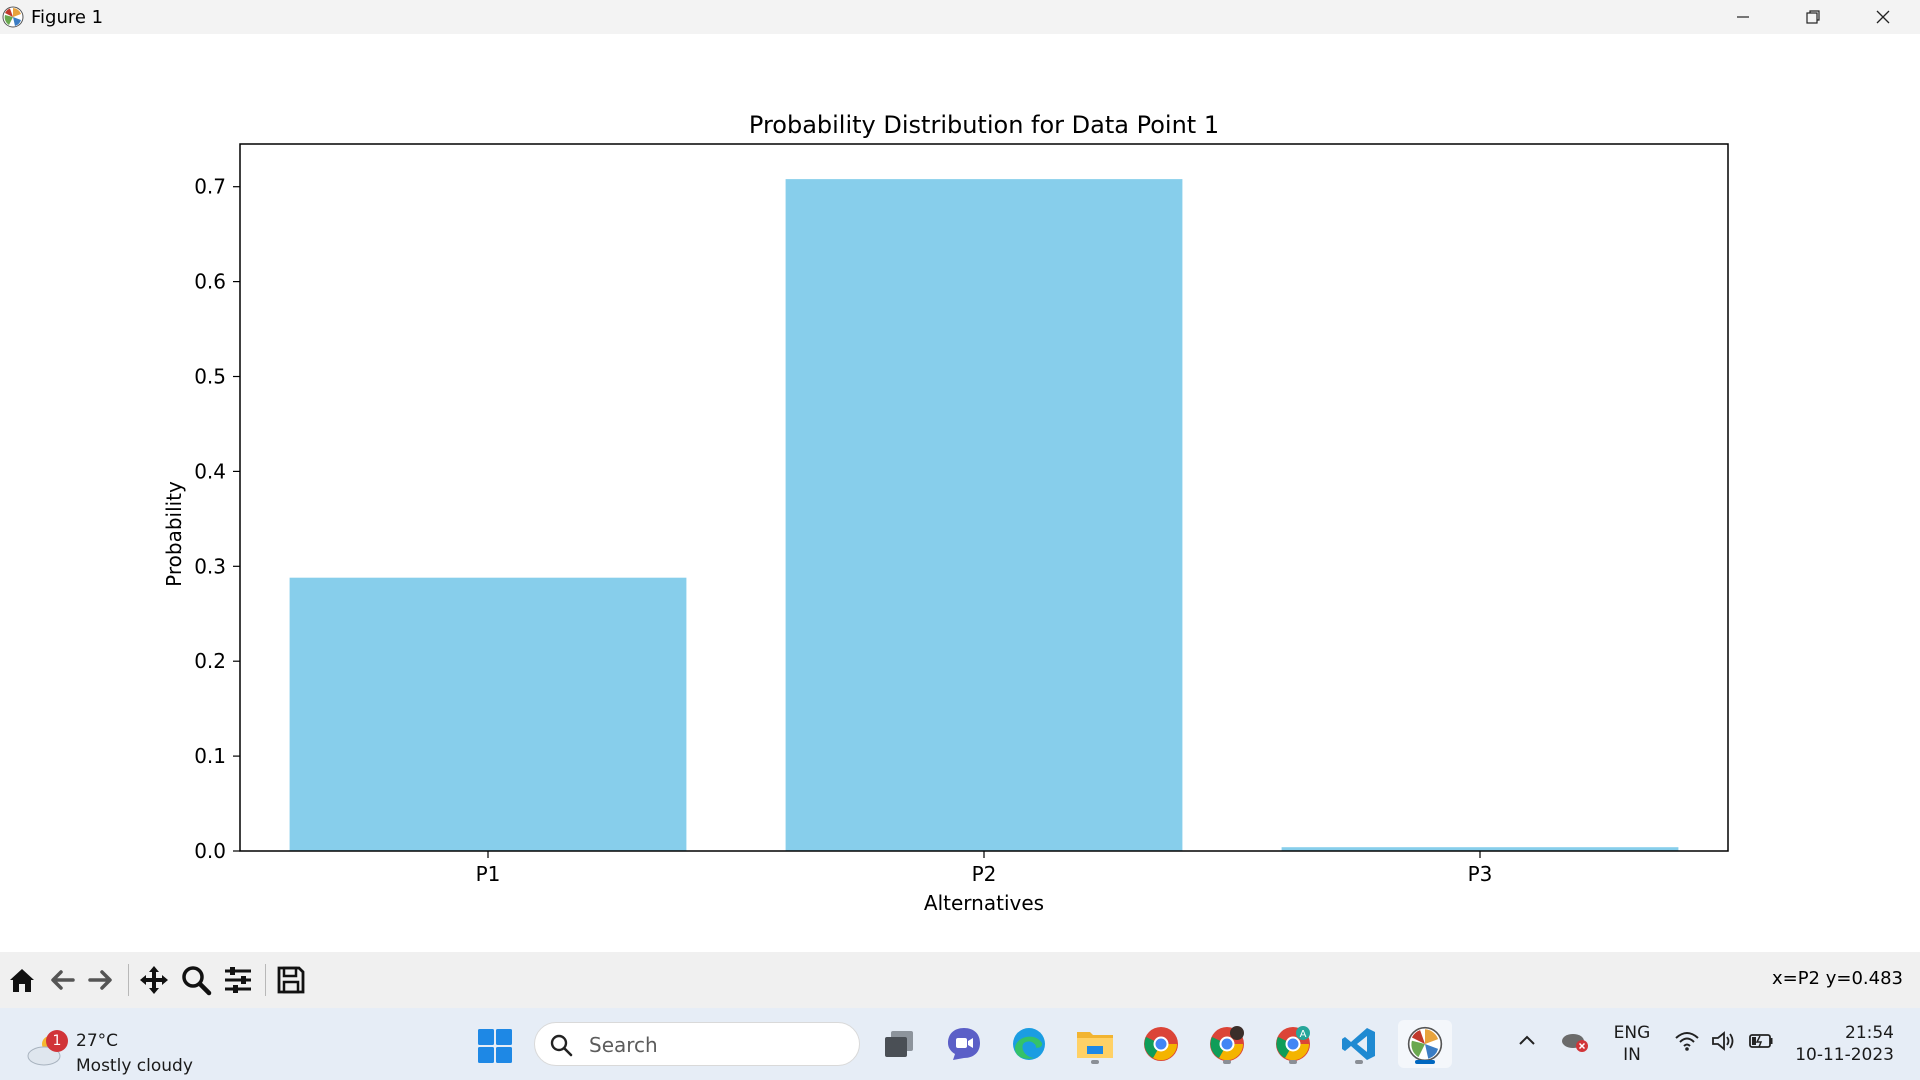 The image size is (1920, 1080). I want to click on x-axis-label: Alternatives, so click(984, 903).